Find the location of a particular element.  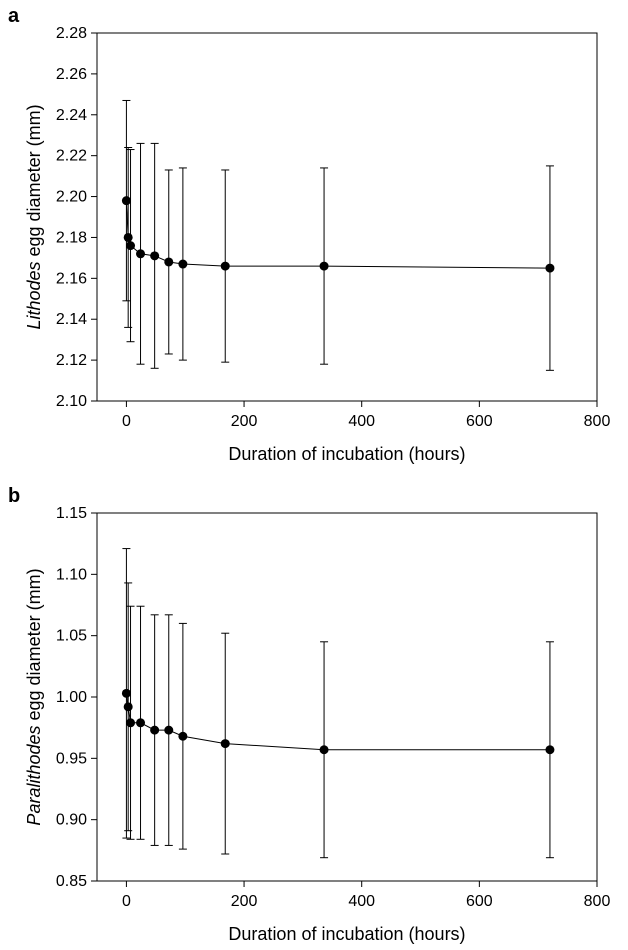

y-tick-label: 2.16 is located at coordinates (71, 278).